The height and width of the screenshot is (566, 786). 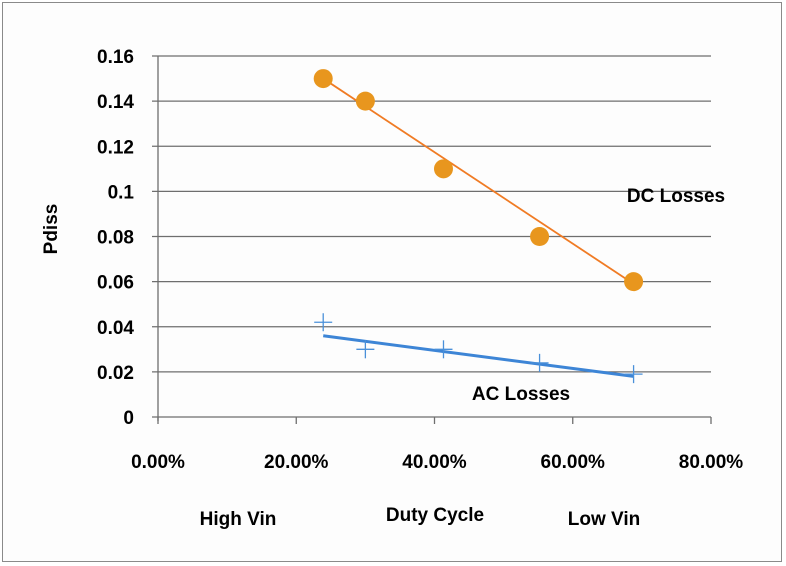 I want to click on y-tick-label: 0.1, so click(x=121, y=192).